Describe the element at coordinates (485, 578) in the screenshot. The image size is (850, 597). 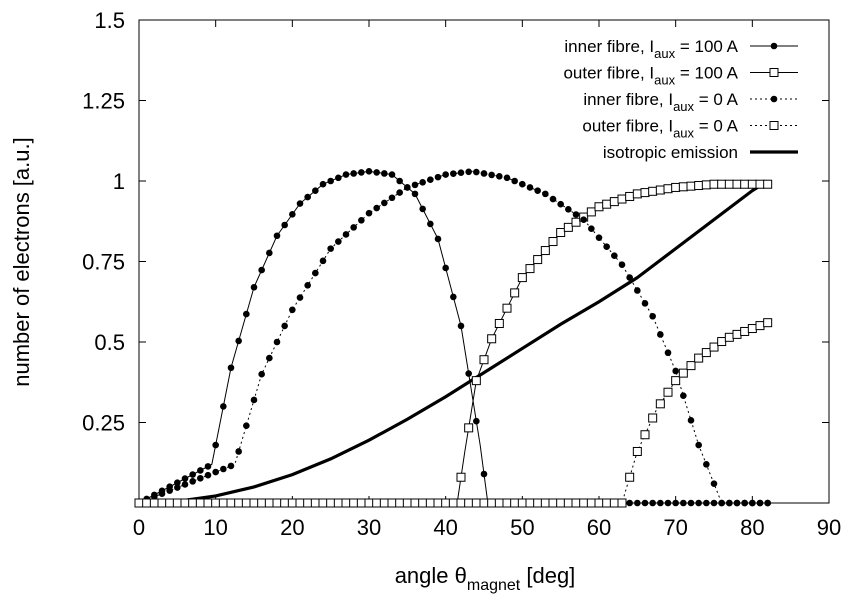
I see `x-axis-label: angle θmagnet [deg]` at that location.